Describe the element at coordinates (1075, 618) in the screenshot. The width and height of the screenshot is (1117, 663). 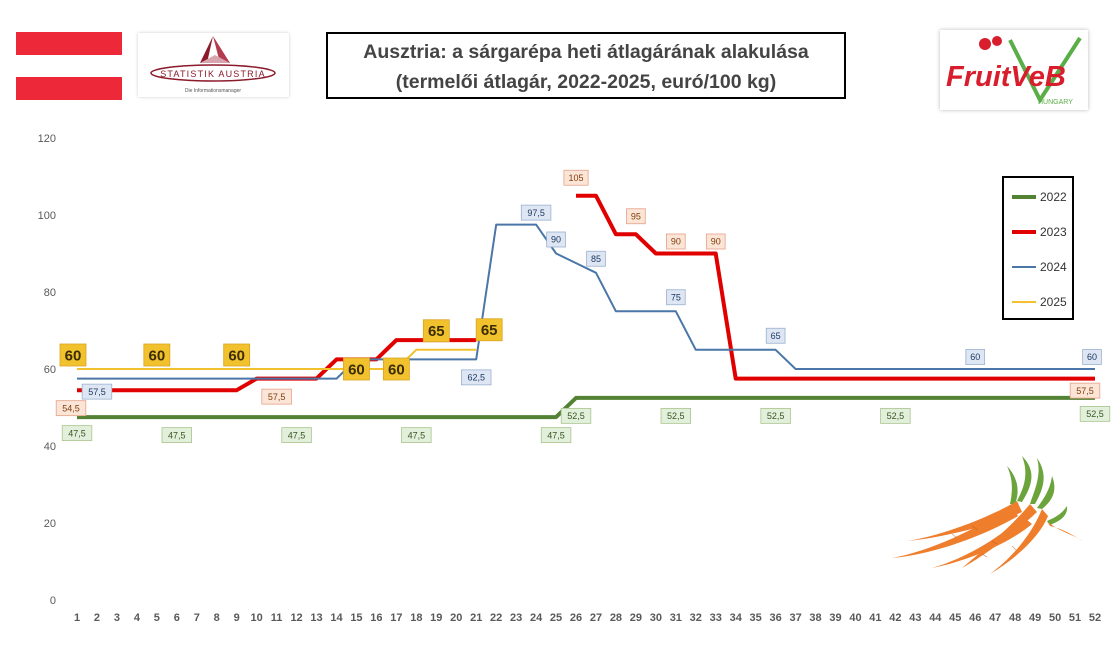
I see `x-tick-label: 51` at that location.